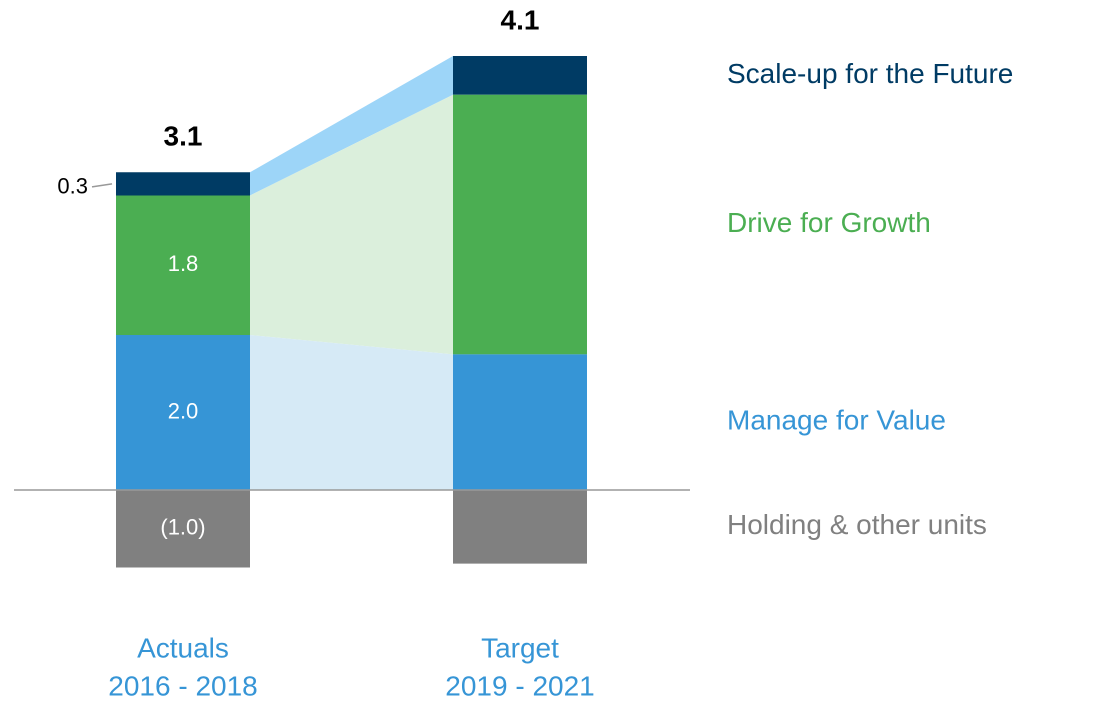 The width and height of the screenshot is (1115, 713). I want to click on category-label: 2019 - 2021, so click(519, 685).